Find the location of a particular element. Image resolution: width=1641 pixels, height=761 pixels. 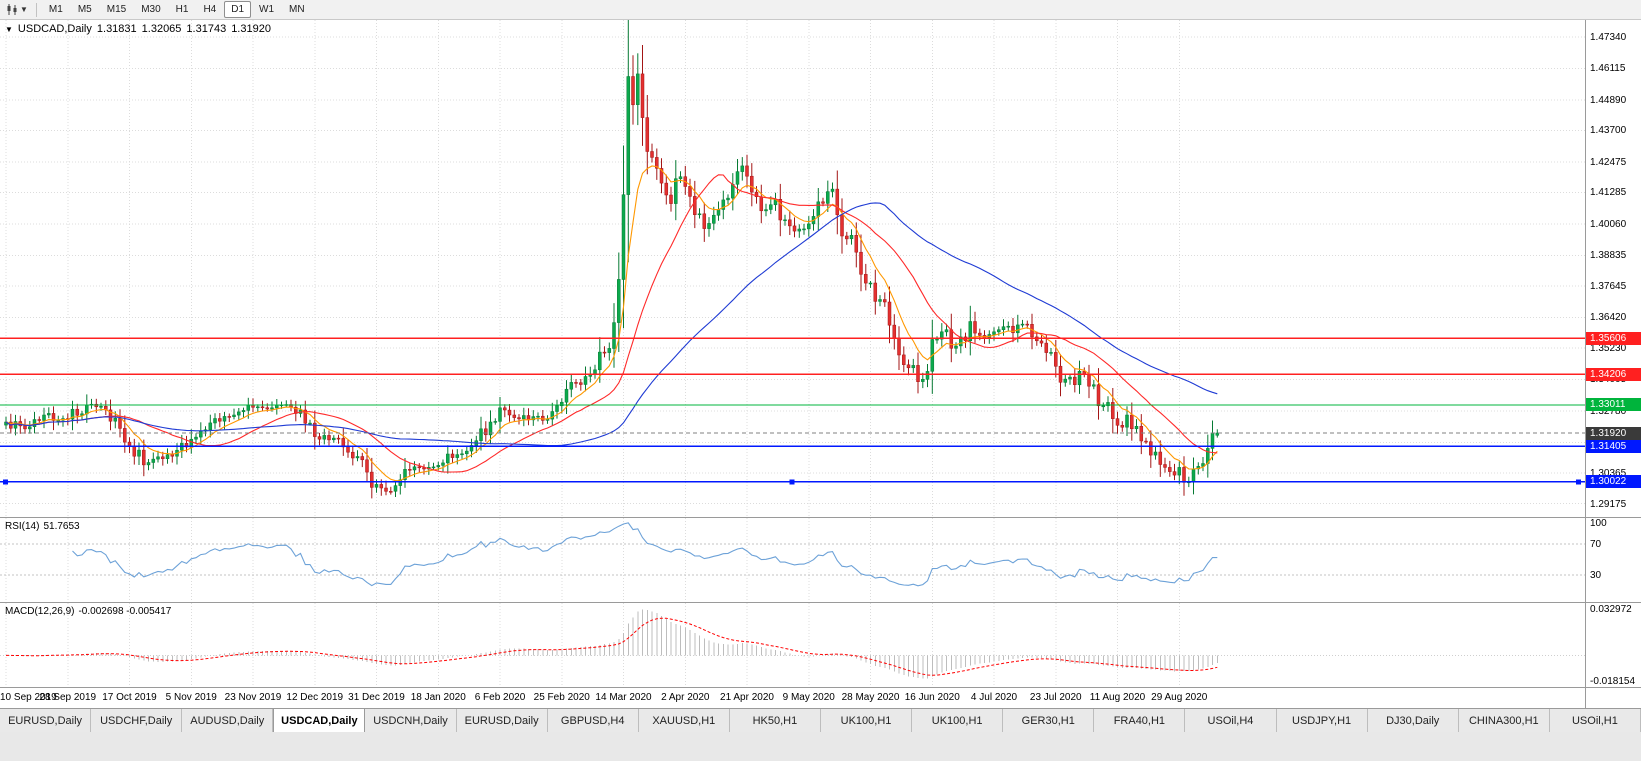

date-label: 6 Feb 2020 is located at coordinates (500, 697).